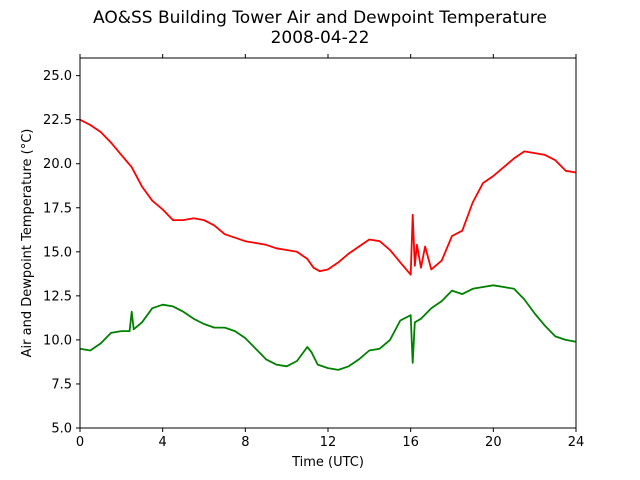  I want to click on y-tick-label: 17.5, so click(57, 208).